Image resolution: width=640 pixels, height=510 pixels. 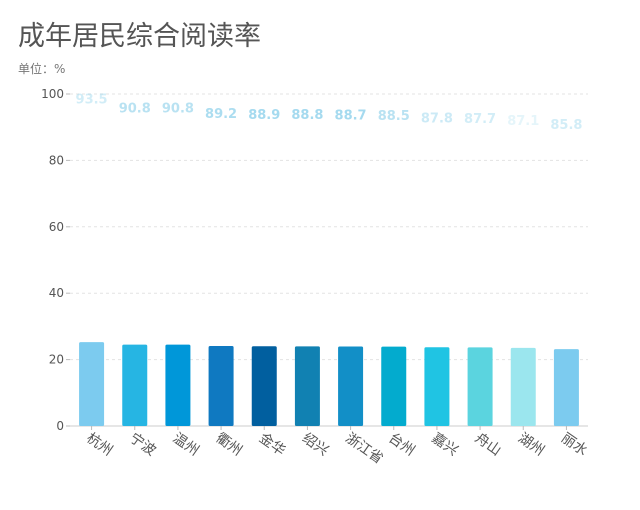 I want to click on y-tick-label: 0, so click(x=60, y=426).